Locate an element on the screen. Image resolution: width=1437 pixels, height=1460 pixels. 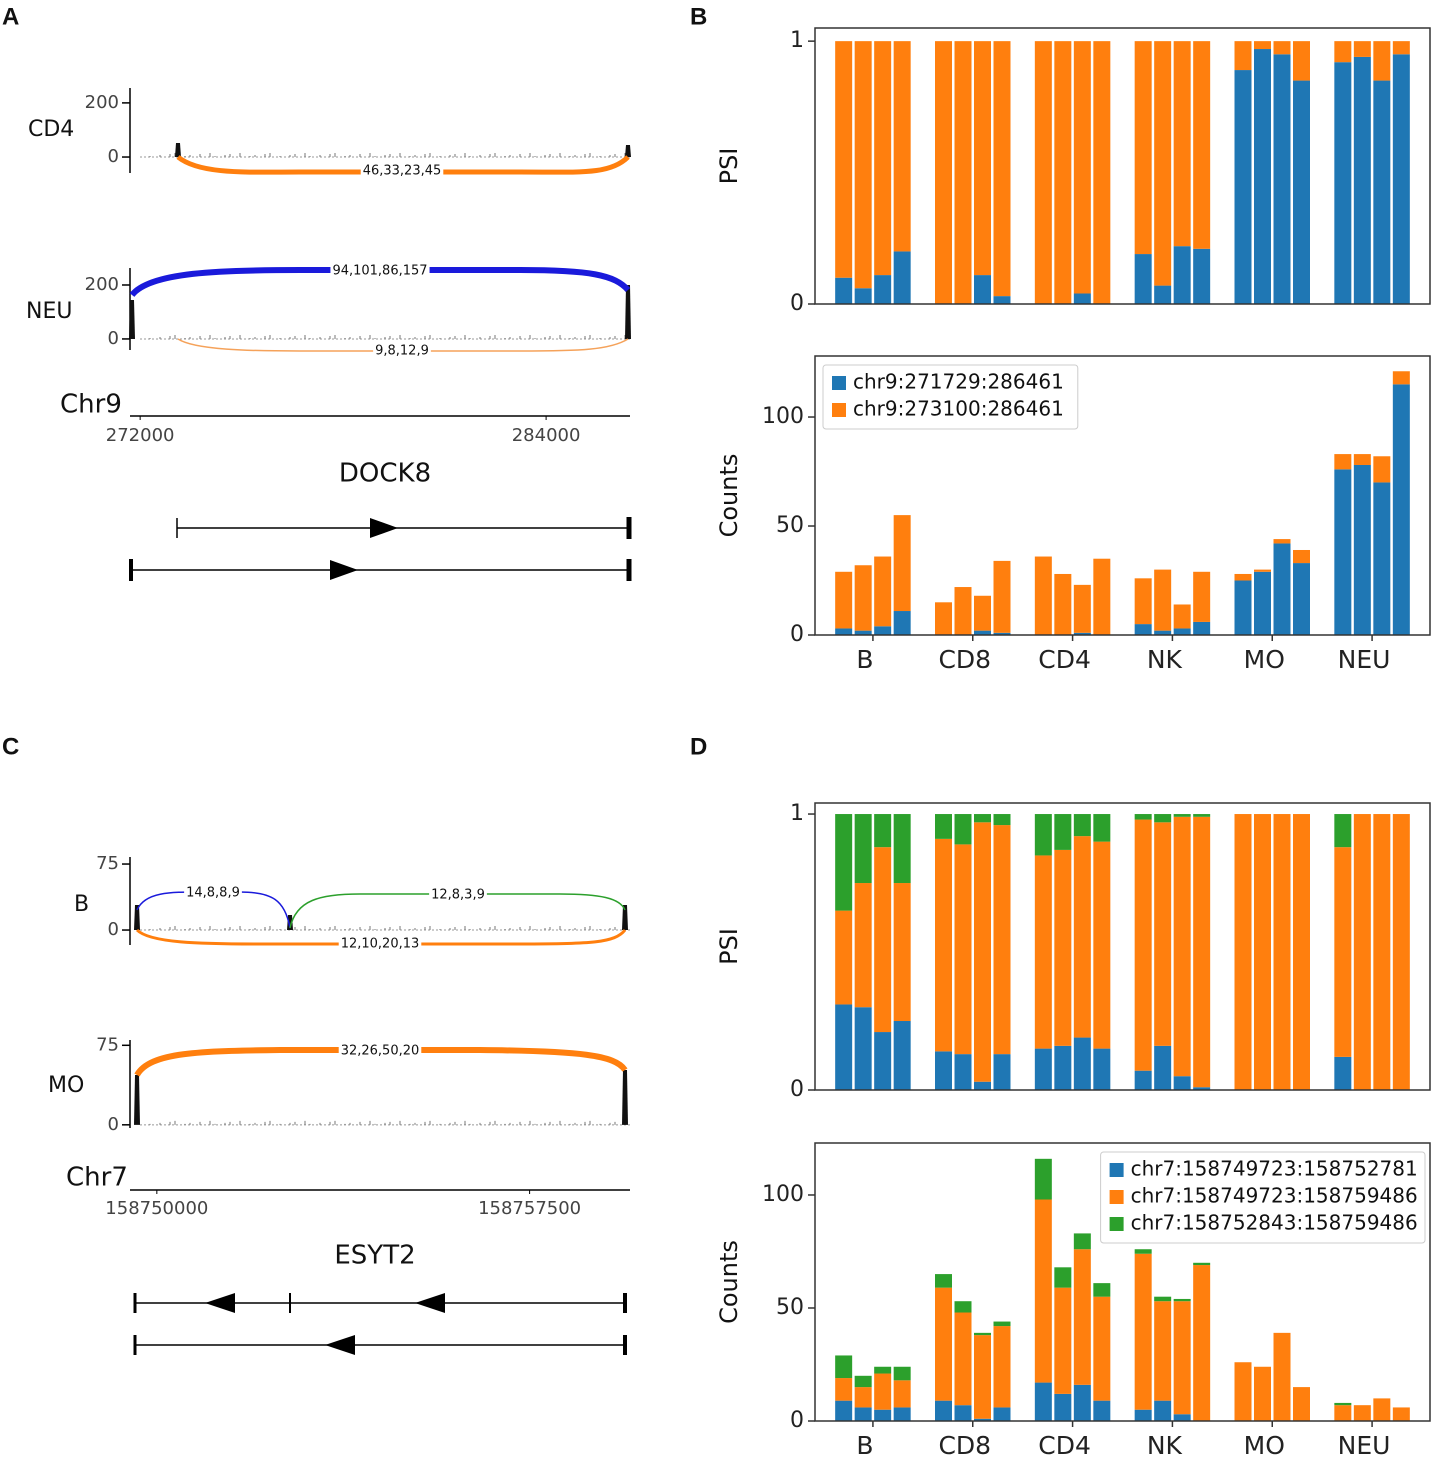
chromosome: Chr7 is located at coordinates (97, 1178).